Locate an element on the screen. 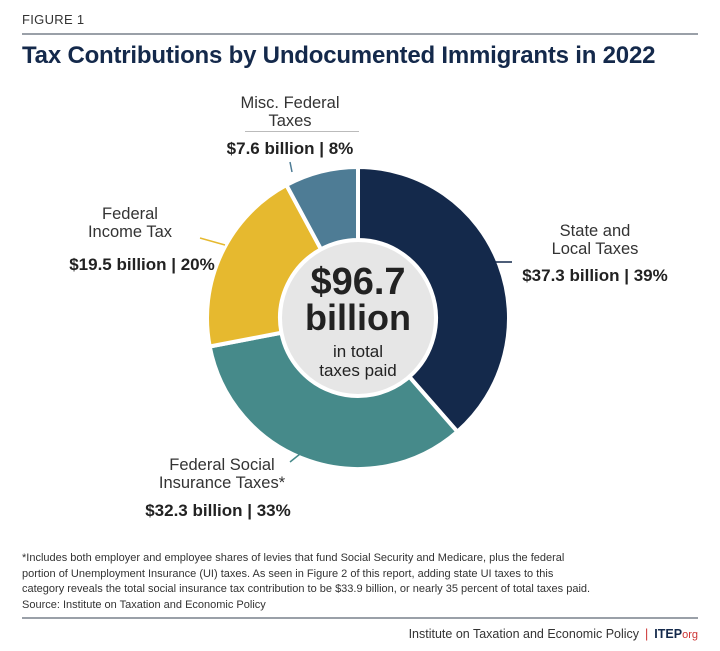 Image resolution: width=720 pixels, height=651 pixels. slice-state-local is located at coordinates (433, 299).